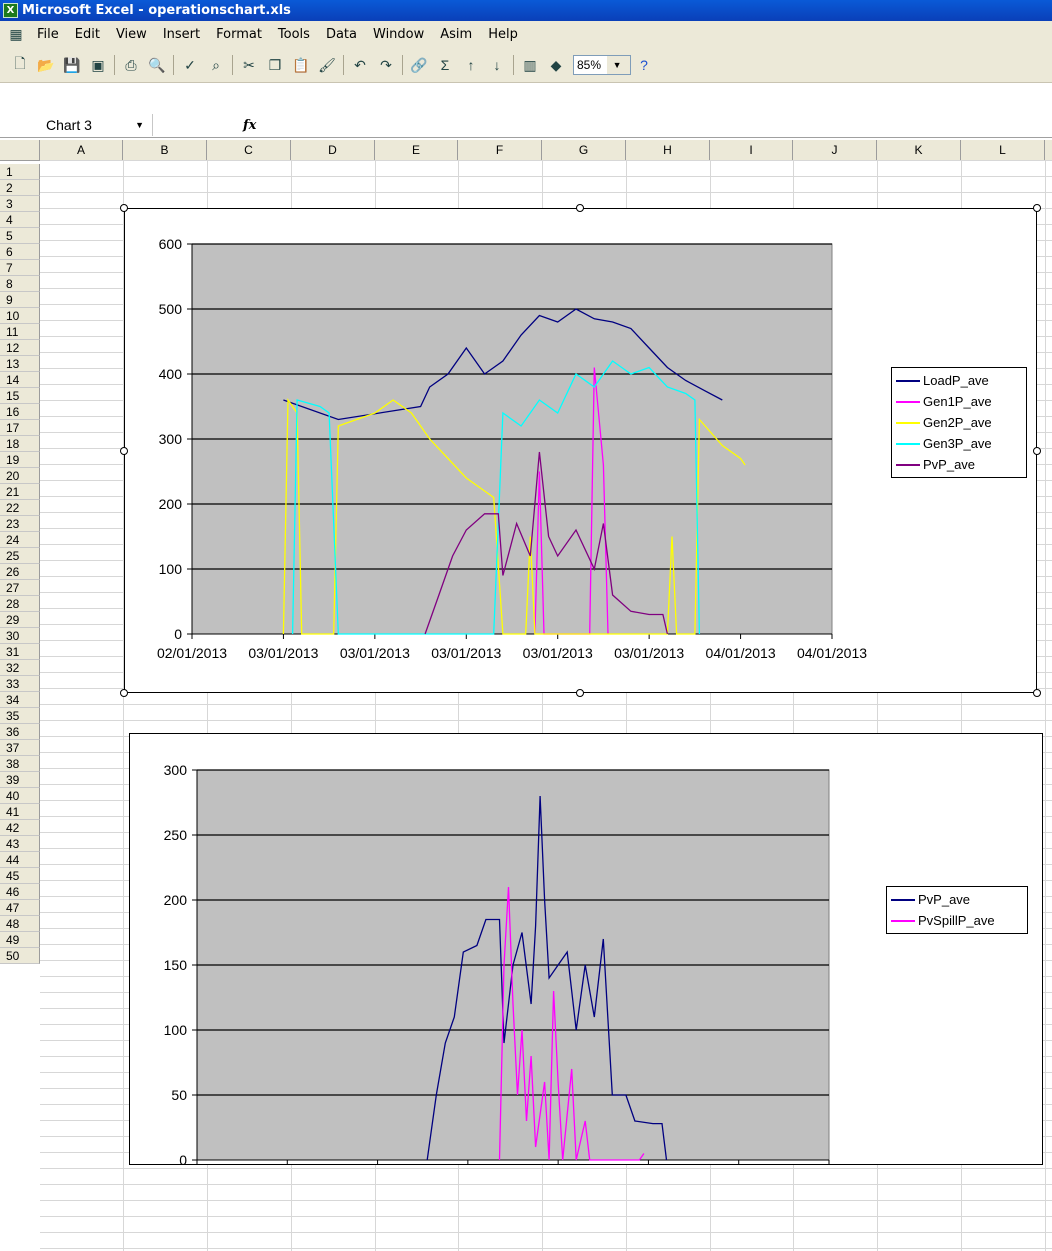  What do you see at coordinates (20, 732) in the screenshot?
I see `row-header-36: 36` at bounding box center [20, 732].